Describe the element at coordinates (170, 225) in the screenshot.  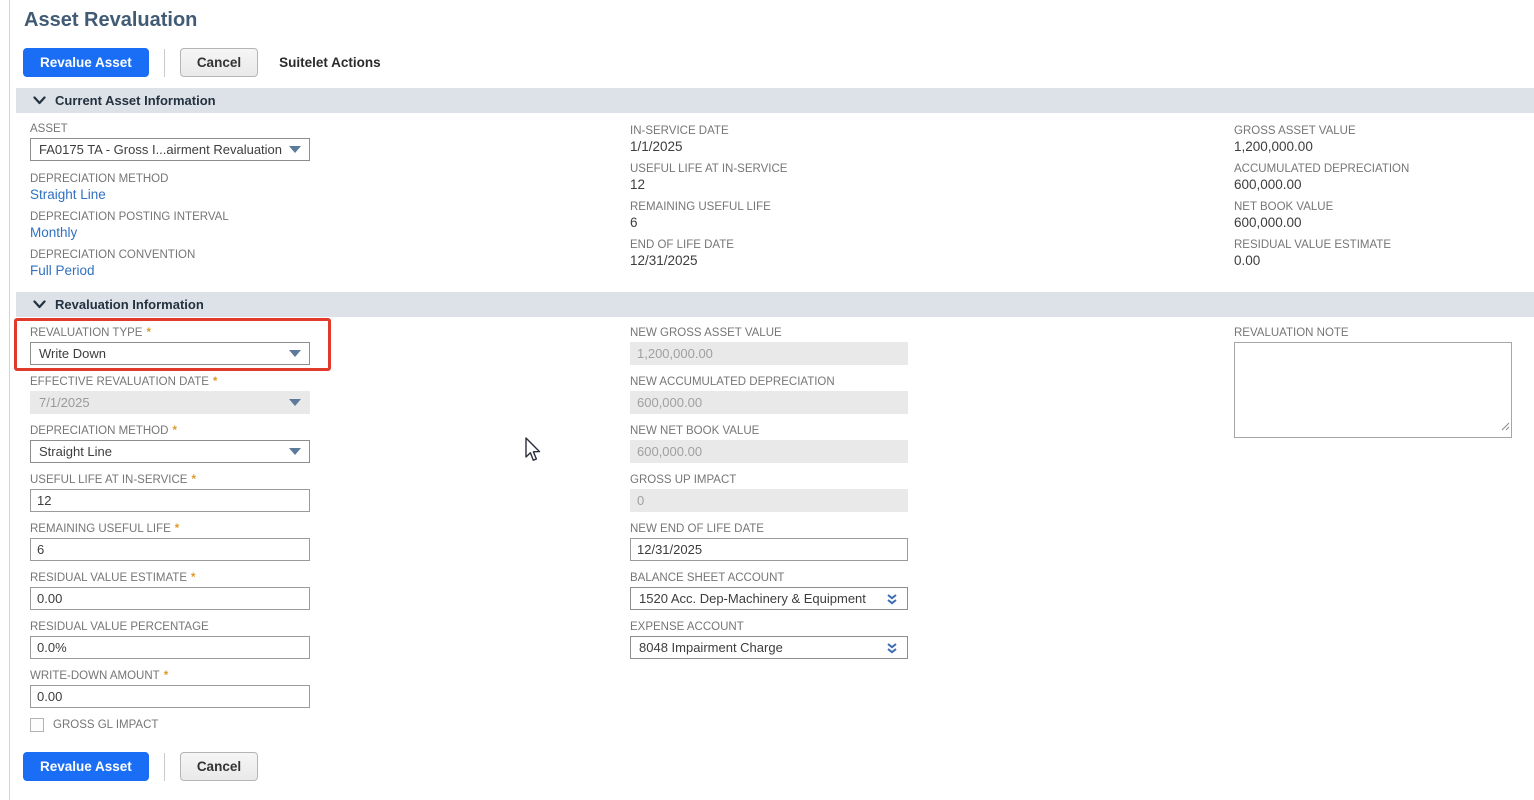
I see `readonly-field: DEPRECIATION POSTING INTERVAL Monthly` at that location.